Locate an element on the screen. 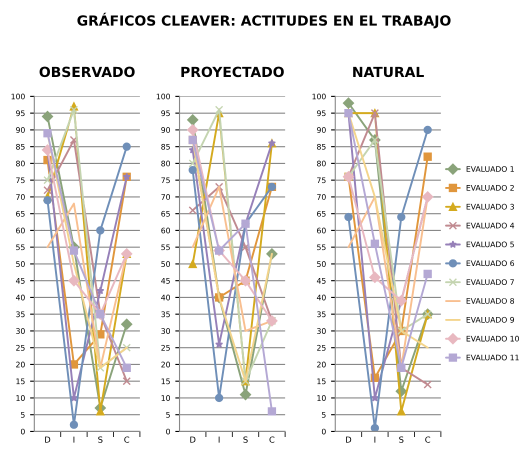 Image resolution: width=528 pixels, height=459 pixels. chart-title: NATURAL is located at coordinates (388, 72).